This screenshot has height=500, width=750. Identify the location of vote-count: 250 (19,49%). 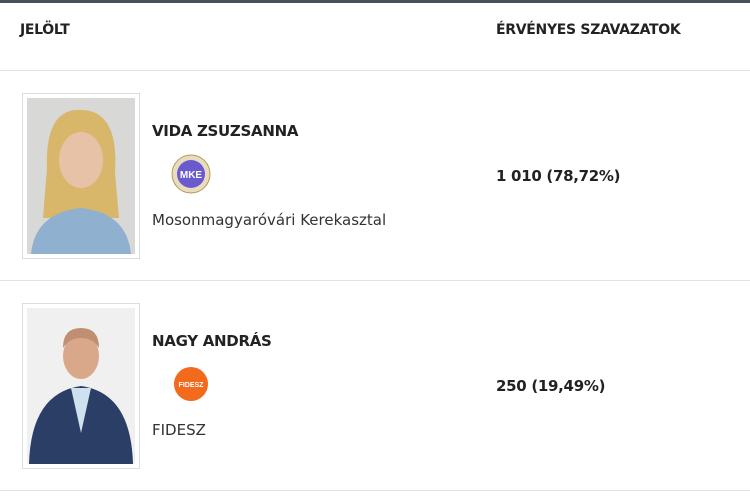
(551, 386).